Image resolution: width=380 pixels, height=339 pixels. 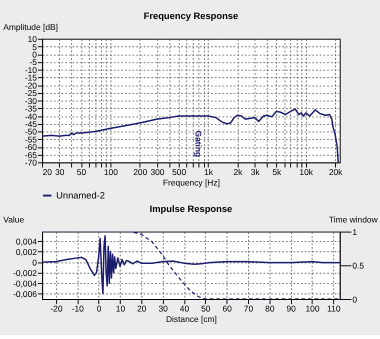 What do you see at coordinates (30, 27) in the screenshot?
I see `y-axis-title: Amplitude [dB]` at bounding box center [30, 27].